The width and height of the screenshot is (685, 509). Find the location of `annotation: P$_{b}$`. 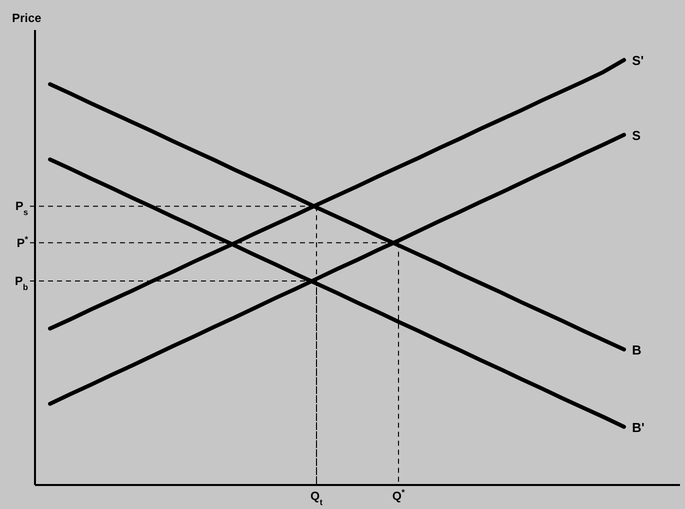

annotation: P$_{b}$ is located at coordinates (21, 283).